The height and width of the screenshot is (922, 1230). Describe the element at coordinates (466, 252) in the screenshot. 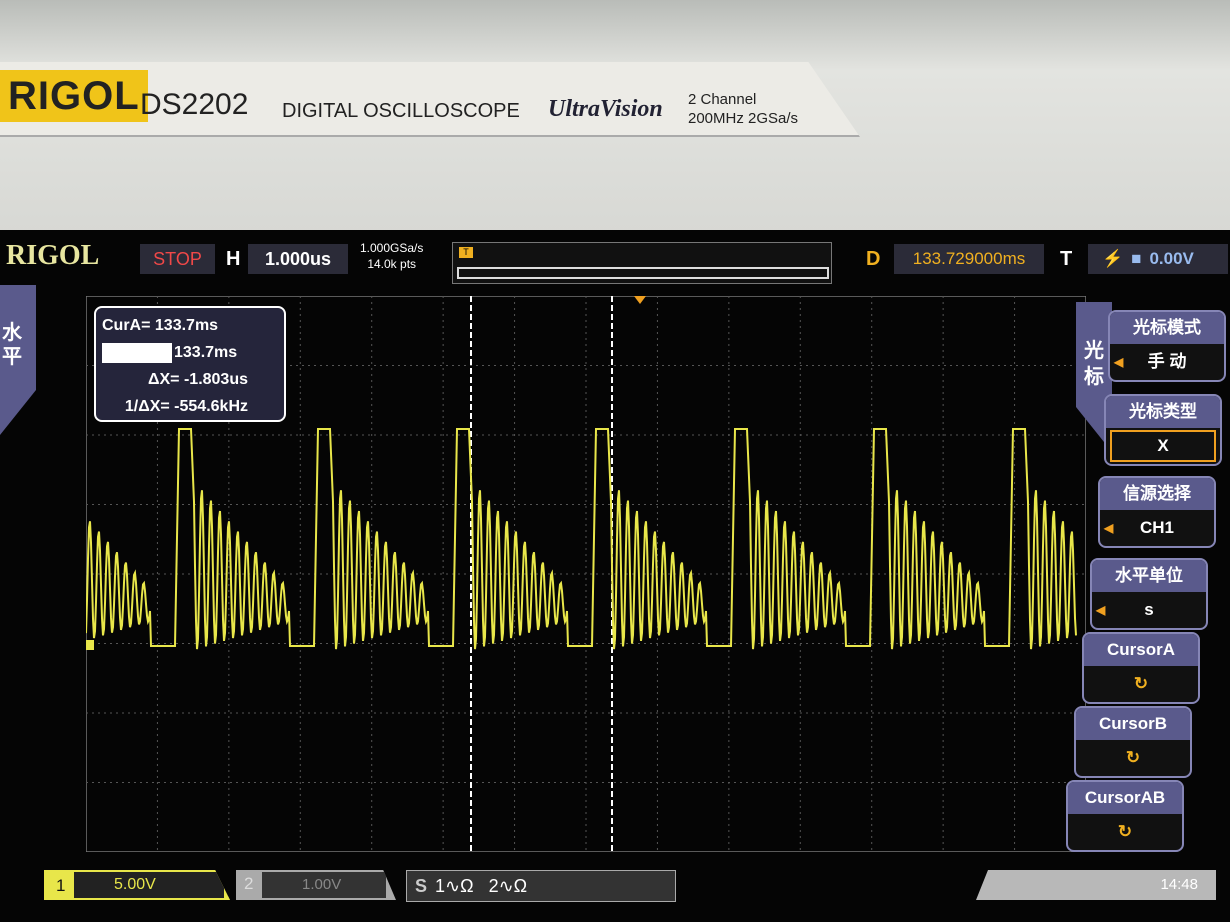

I see `trigger-position-marker: T` at that location.